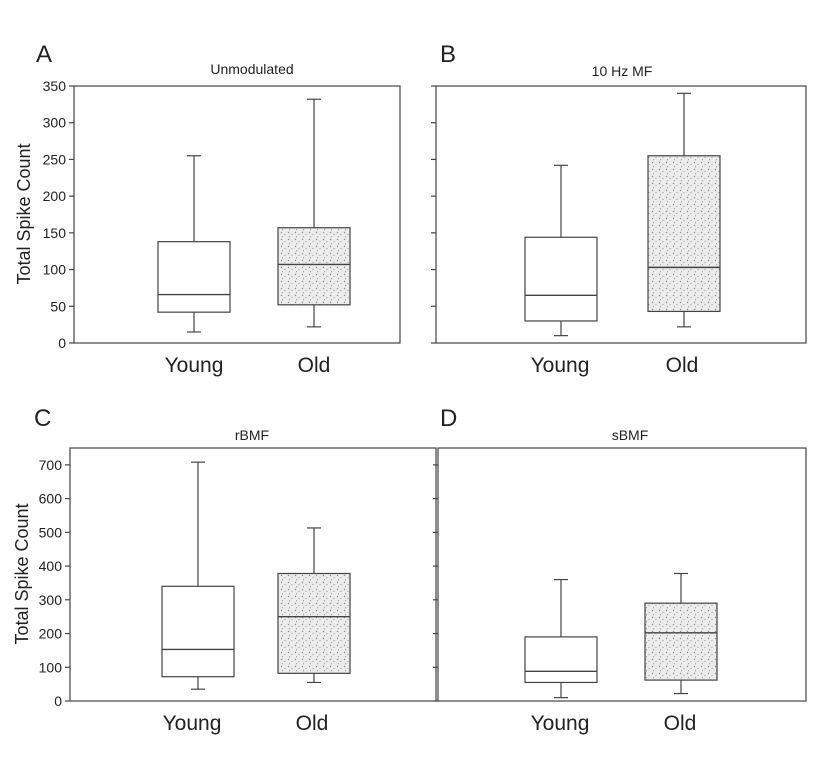 This screenshot has width=820, height=758. Describe the element at coordinates (55, 233) in the screenshot. I see `y-tick-label: 150` at that location.